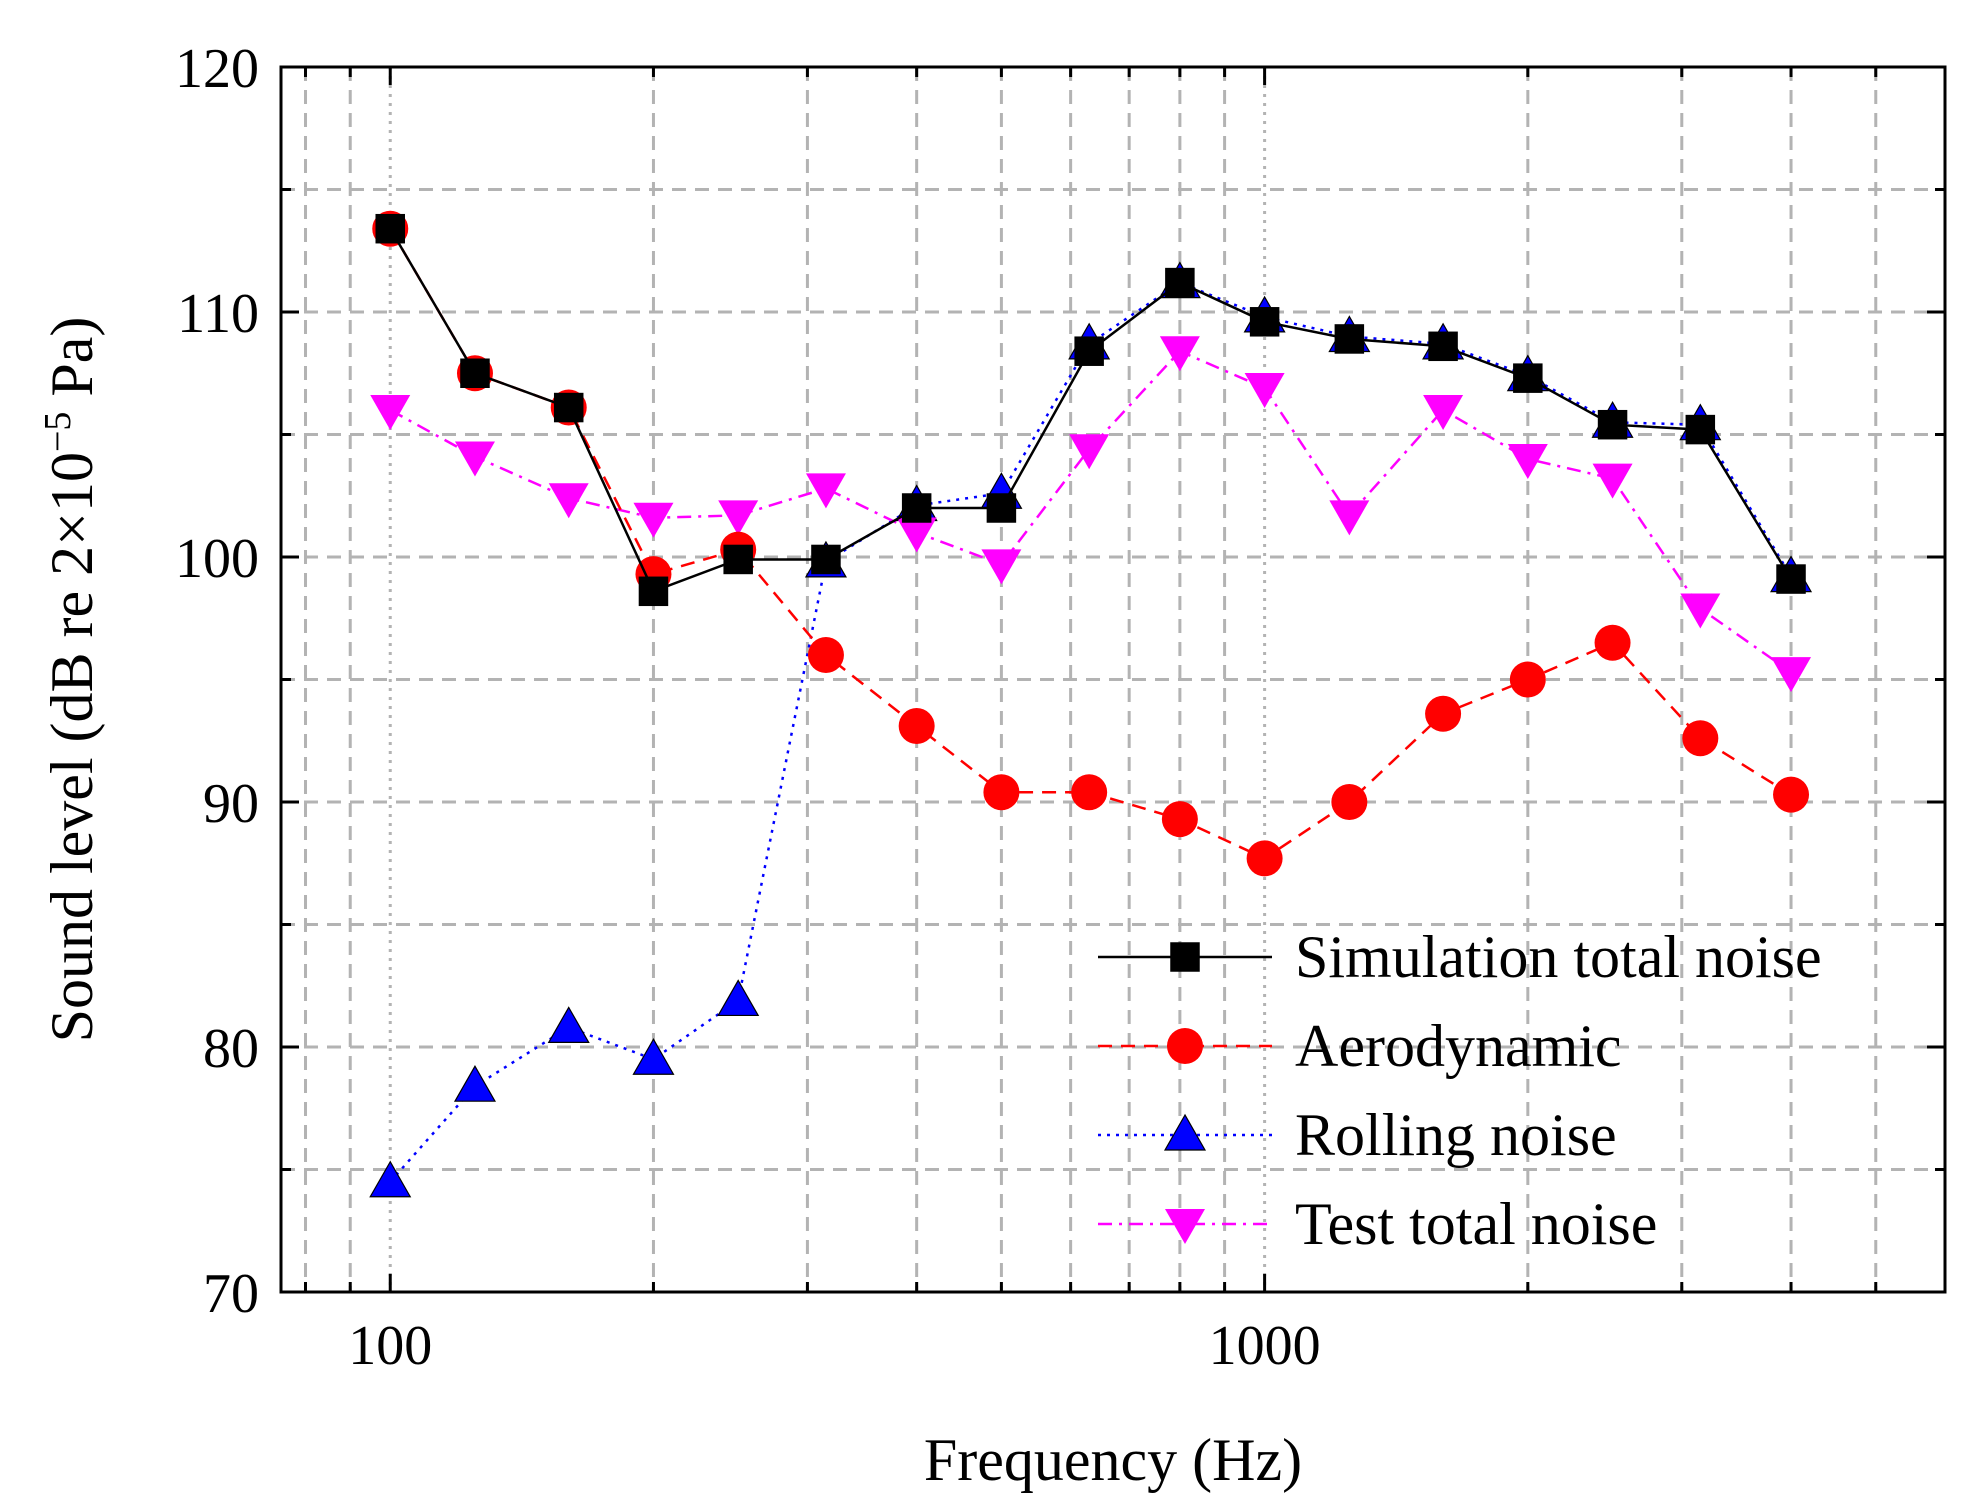 The image size is (1975, 1511). I want to click on y-tick-label: 80, so click(231, 1049).